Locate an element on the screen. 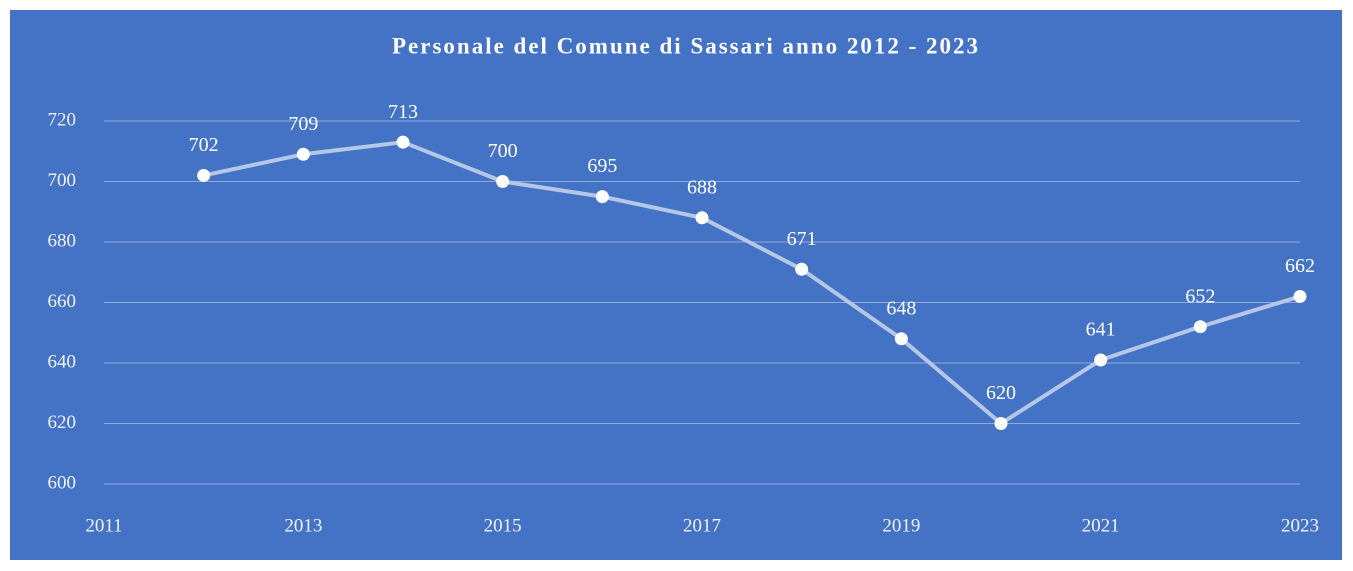 This screenshot has height=571, width=1353. y-tick-label: 620 is located at coordinates (62, 422).